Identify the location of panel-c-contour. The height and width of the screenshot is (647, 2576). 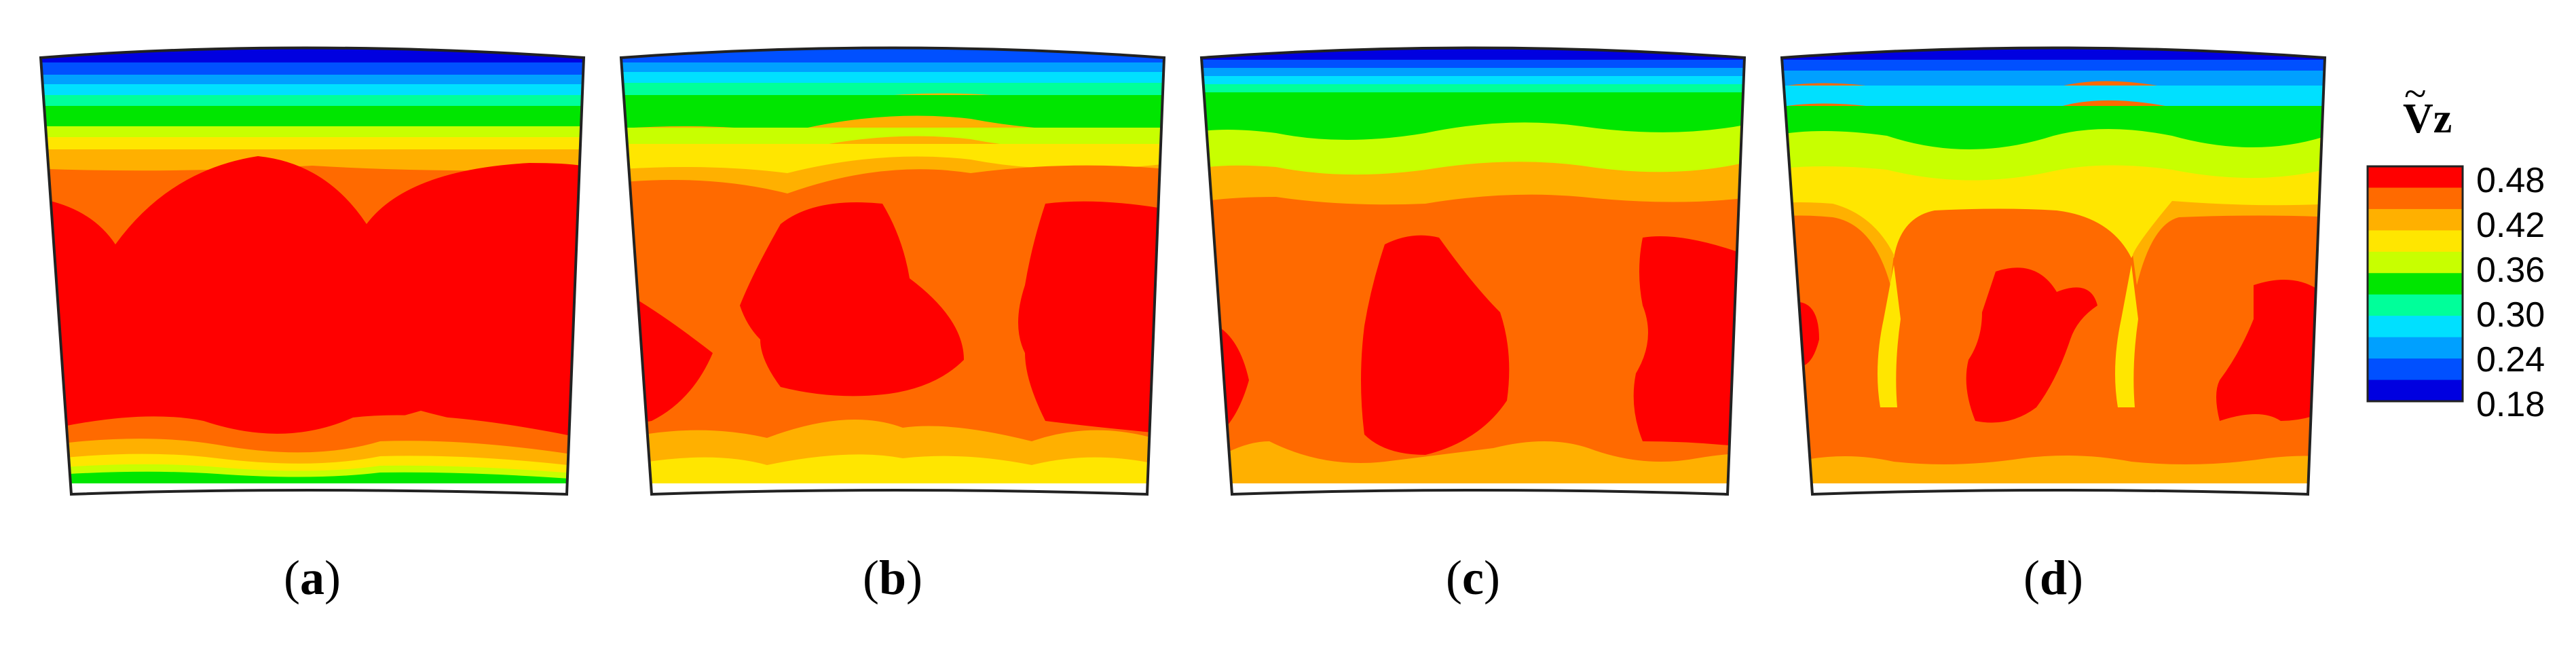
(1473, 271).